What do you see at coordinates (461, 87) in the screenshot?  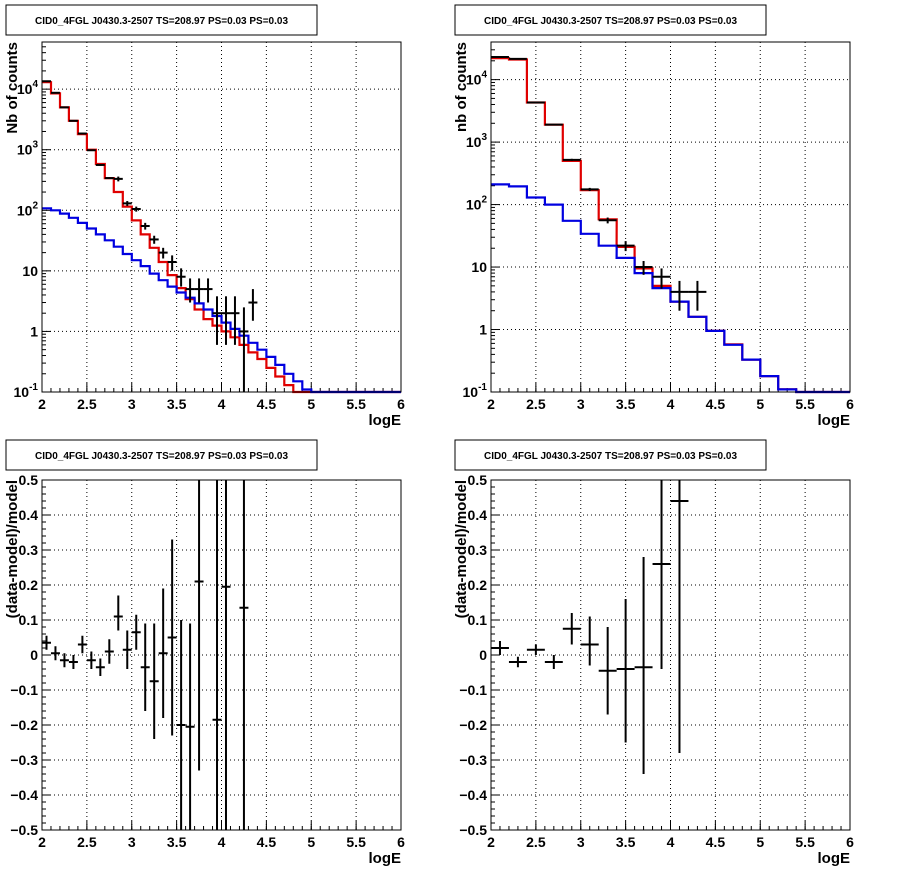 I see `y-axis-title: nb of counts` at bounding box center [461, 87].